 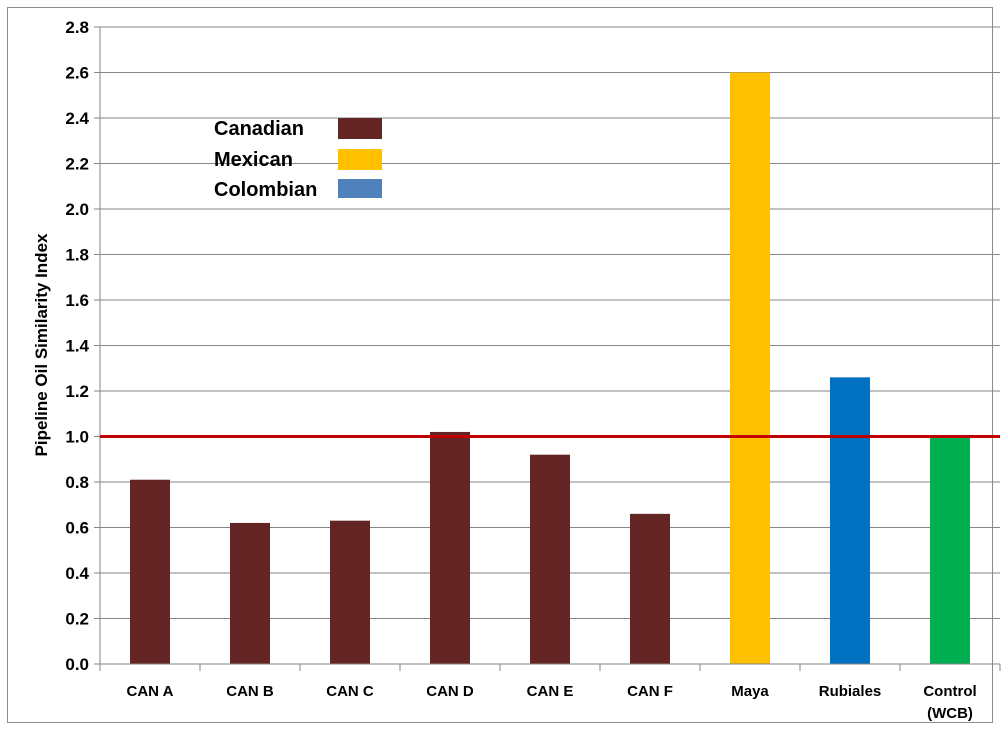 I want to click on legend: Canadian Mexican Colombian, so click(x=298, y=159).